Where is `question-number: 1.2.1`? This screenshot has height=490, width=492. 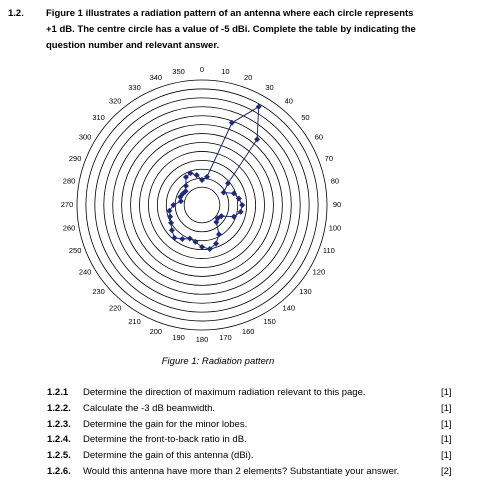
question-number: 1.2.1 is located at coordinates (58, 392).